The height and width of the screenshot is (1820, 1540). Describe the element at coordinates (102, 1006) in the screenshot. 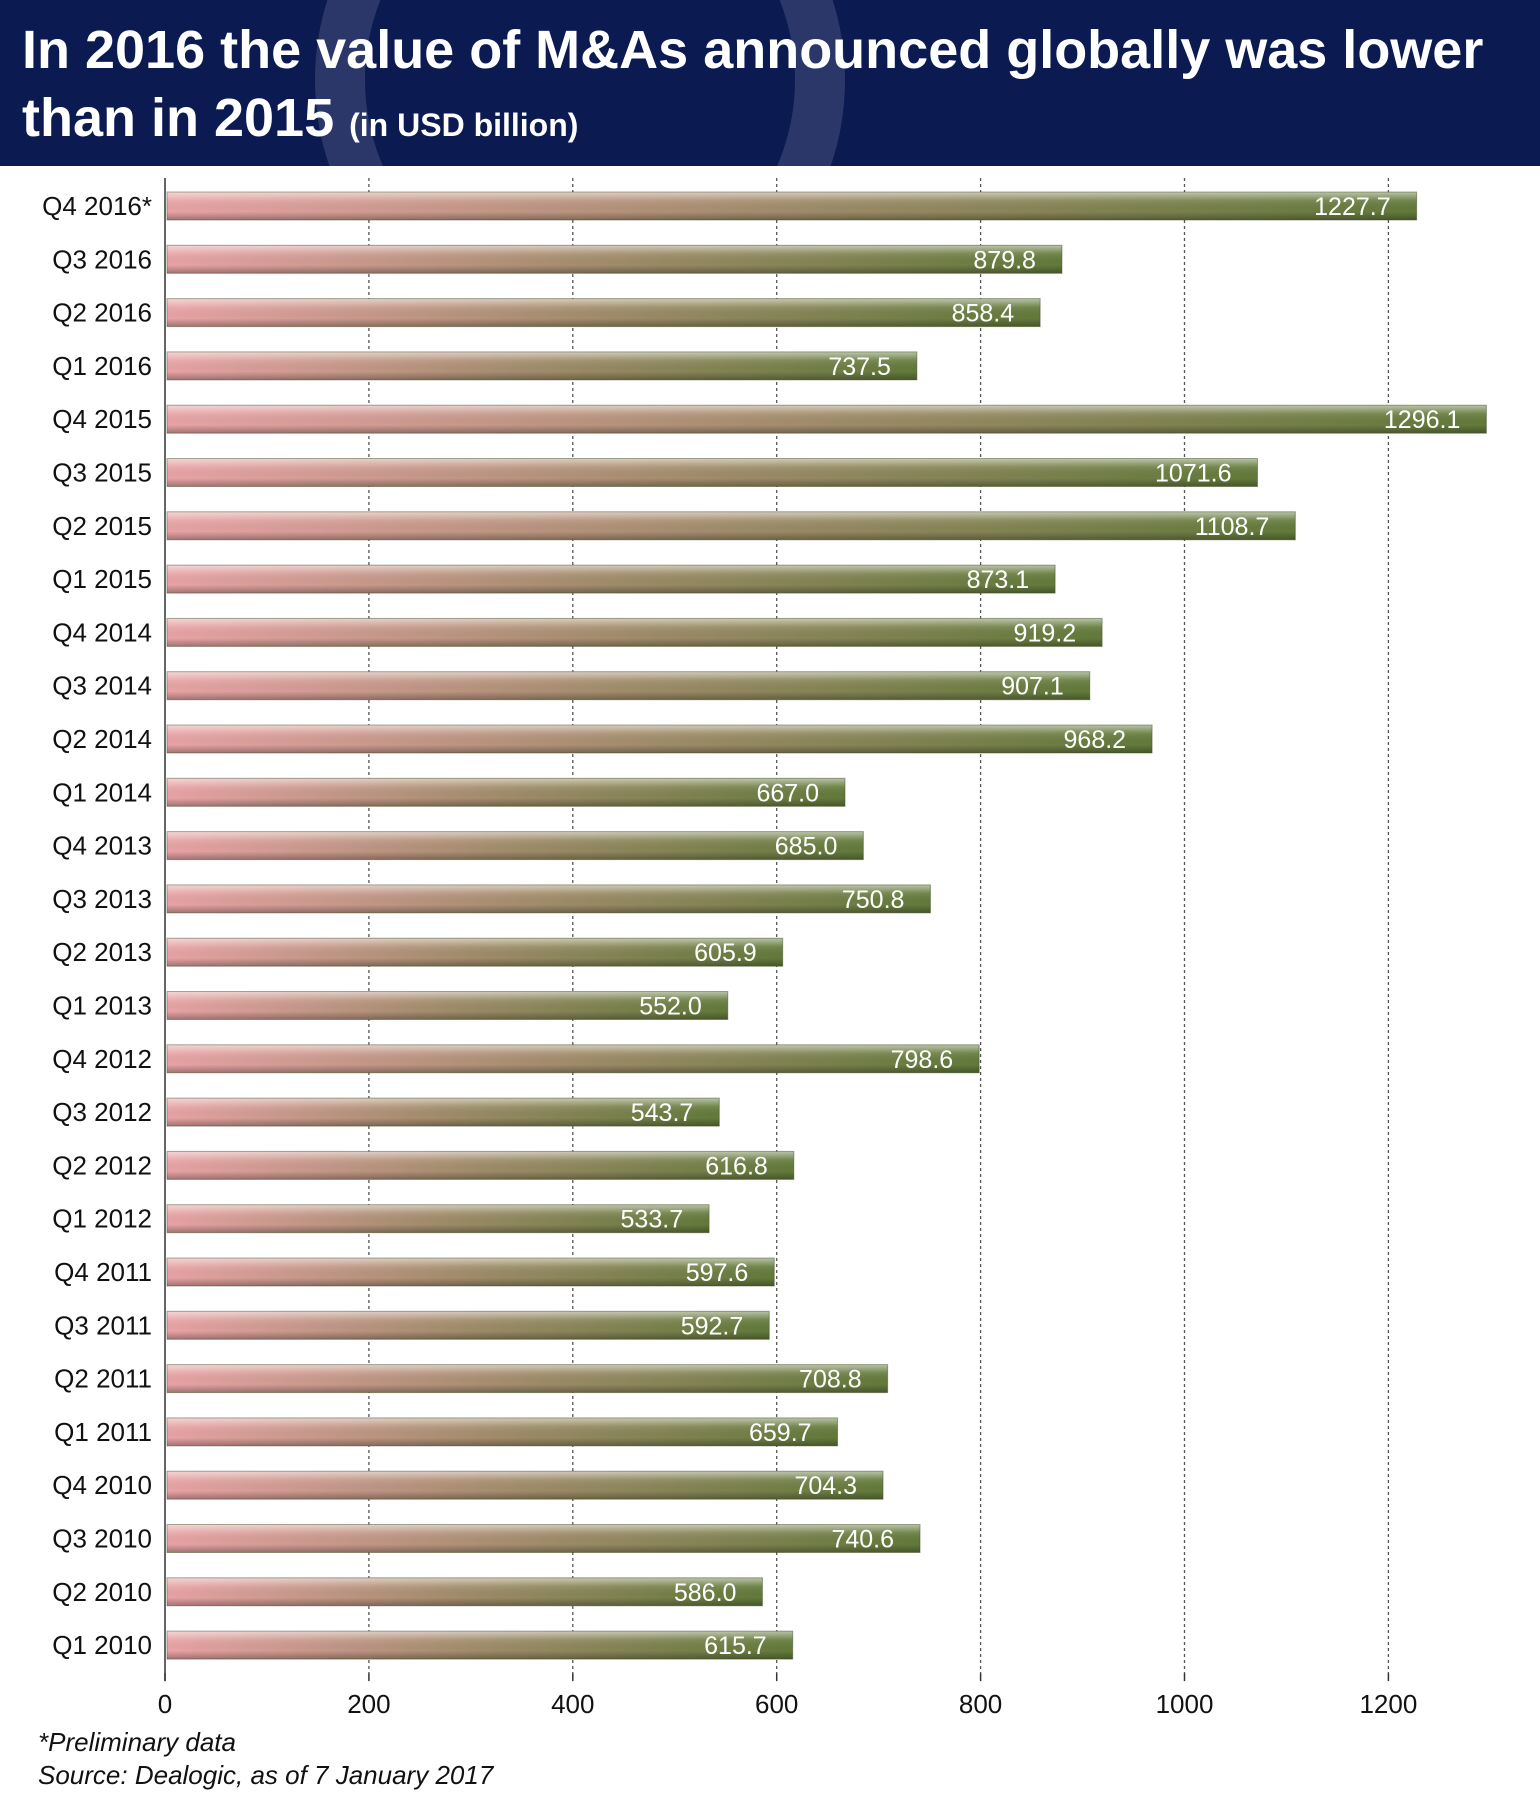

I see `category-label: Q1 2013` at that location.